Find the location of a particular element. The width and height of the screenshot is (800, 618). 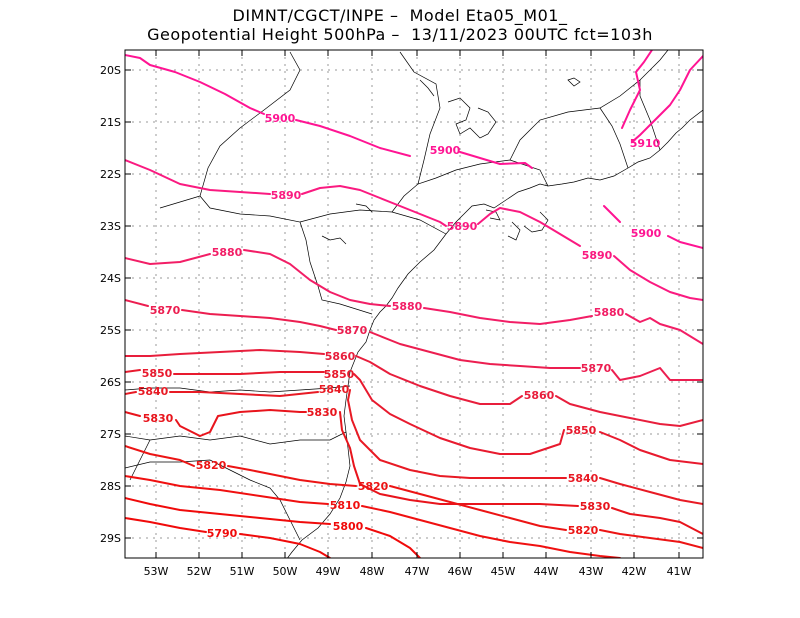

contour-label-5910: 5910 is located at coordinates (645, 143).